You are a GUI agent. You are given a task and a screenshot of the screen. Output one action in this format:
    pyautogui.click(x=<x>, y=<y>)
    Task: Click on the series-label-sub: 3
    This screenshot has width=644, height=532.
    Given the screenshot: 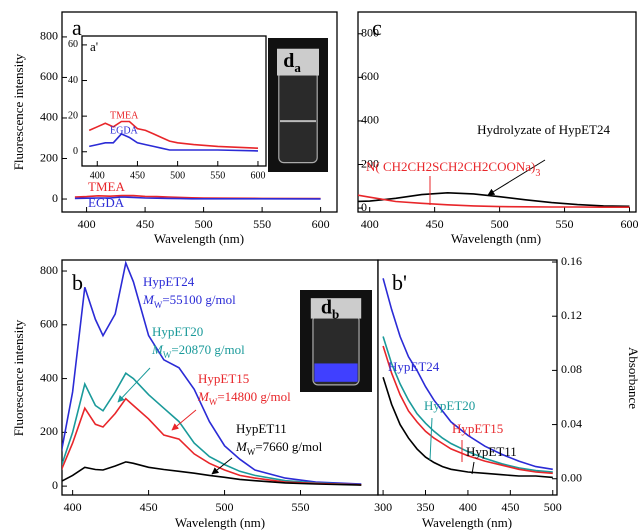 What is the action you would take?
    pyautogui.click(x=537, y=173)
    